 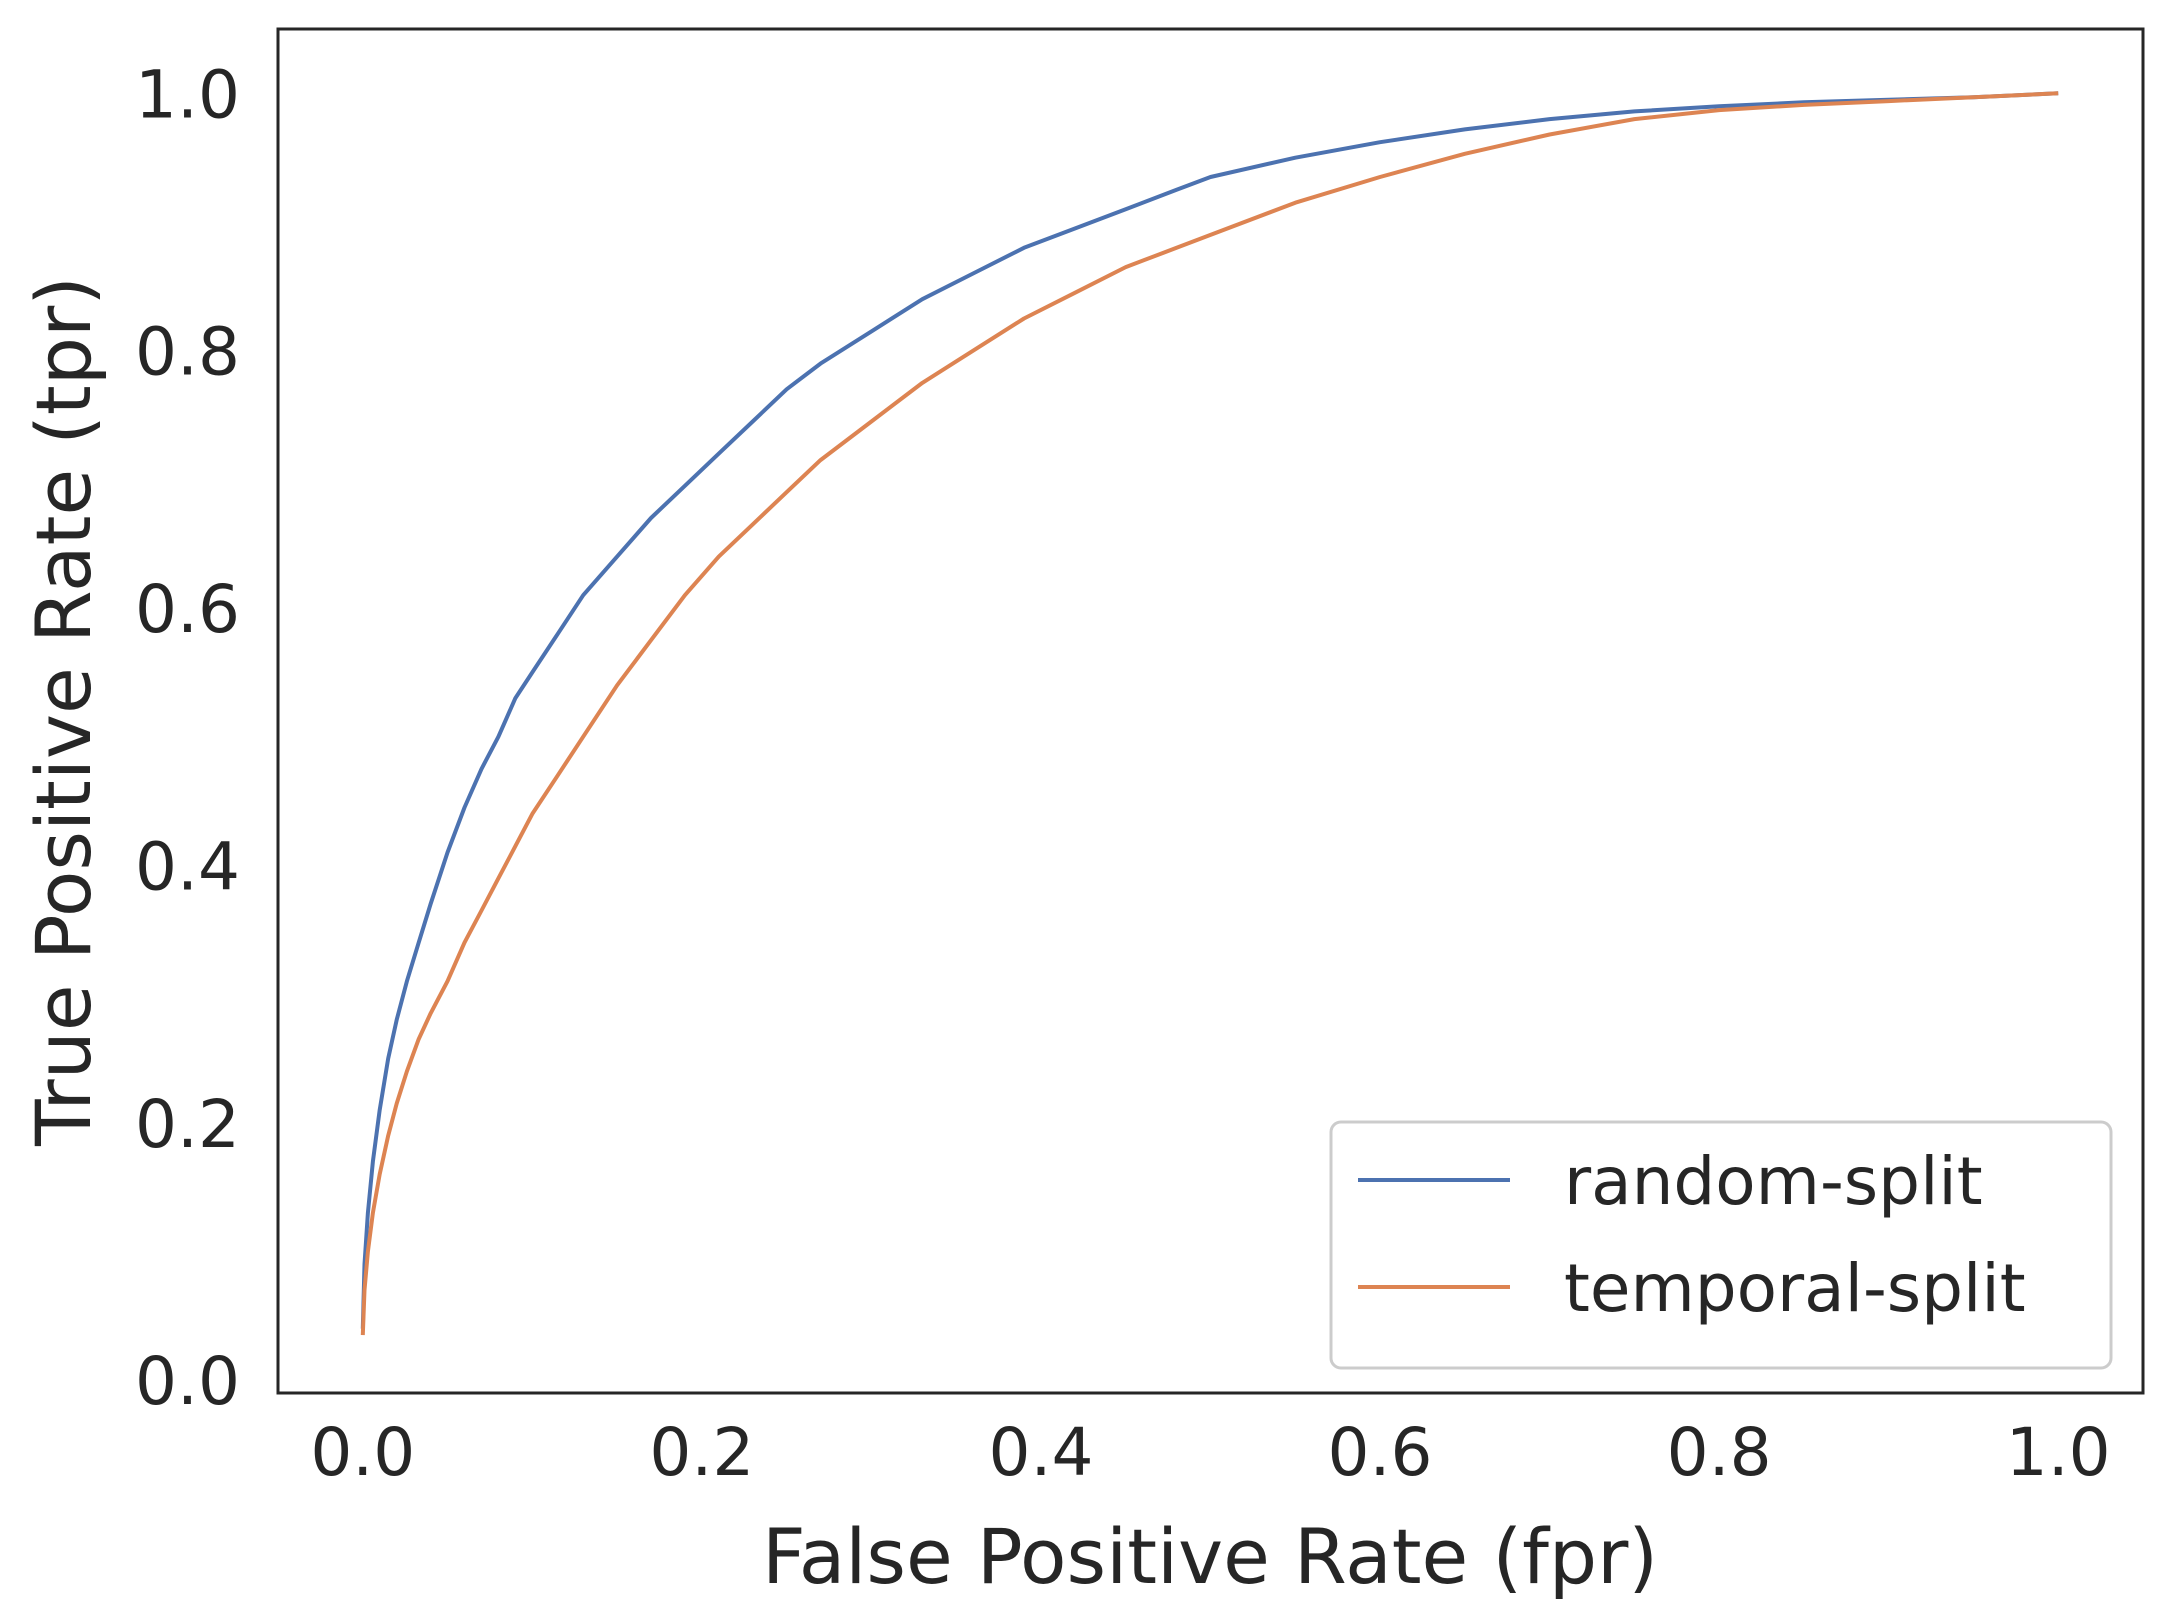 I want to click on y-axis-label: True Positive Rate (tpr), so click(x=63, y=711).